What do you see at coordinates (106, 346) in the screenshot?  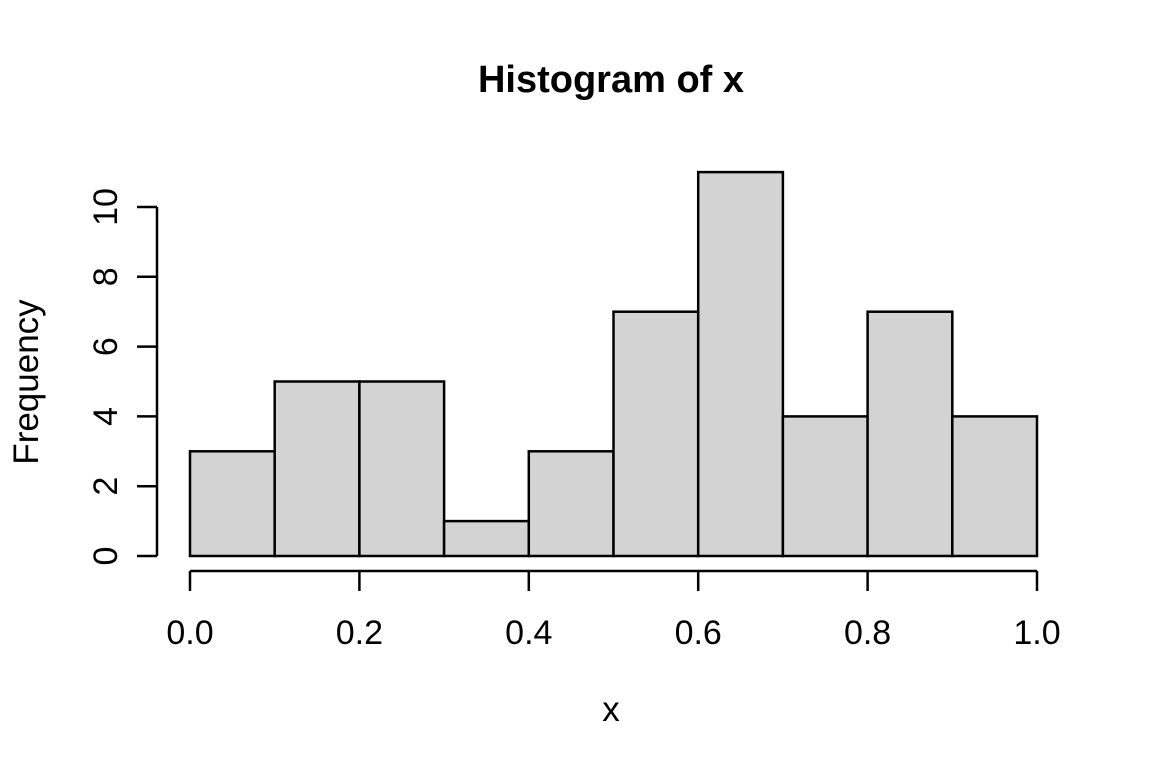 I see `y-tick-label: 6` at bounding box center [106, 346].